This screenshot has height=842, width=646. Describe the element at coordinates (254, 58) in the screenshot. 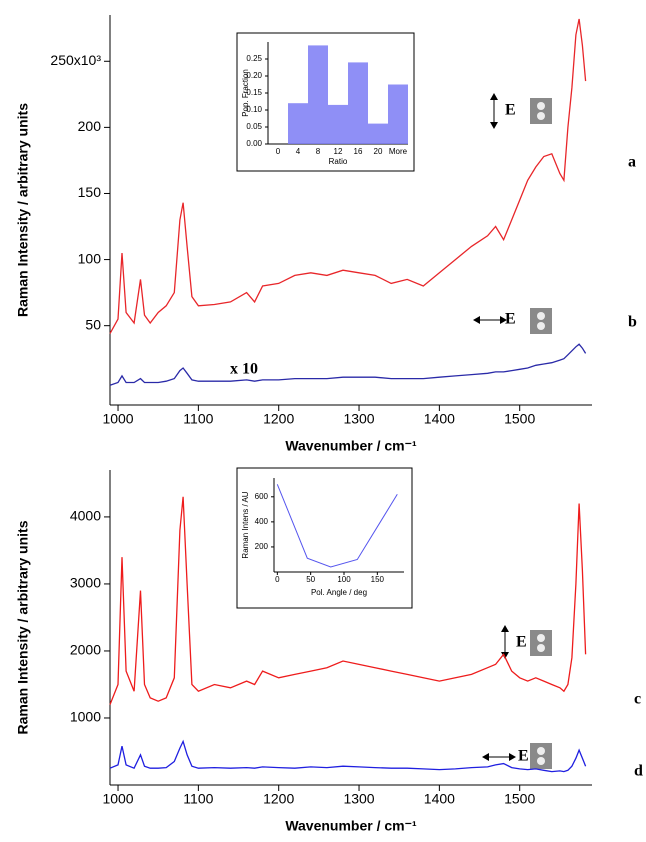

I see `y-tick-label: 0.25` at that location.